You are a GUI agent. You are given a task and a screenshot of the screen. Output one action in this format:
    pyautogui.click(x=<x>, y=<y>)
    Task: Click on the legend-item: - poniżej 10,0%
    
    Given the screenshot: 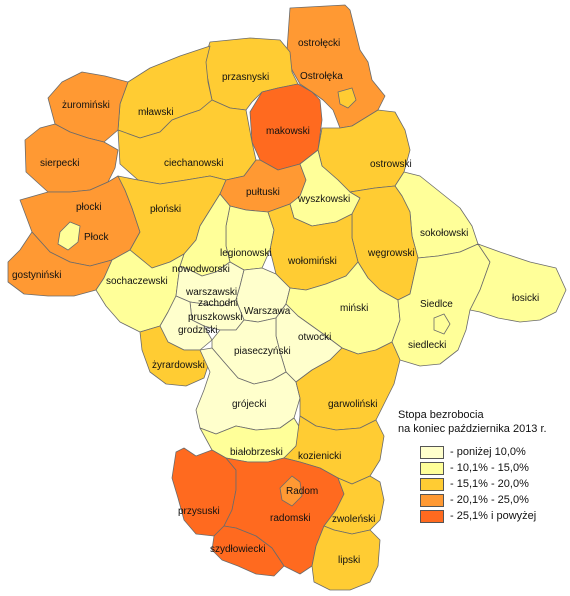 What is the action you would take?
    pyautogui.click(x=495, y=452)
    